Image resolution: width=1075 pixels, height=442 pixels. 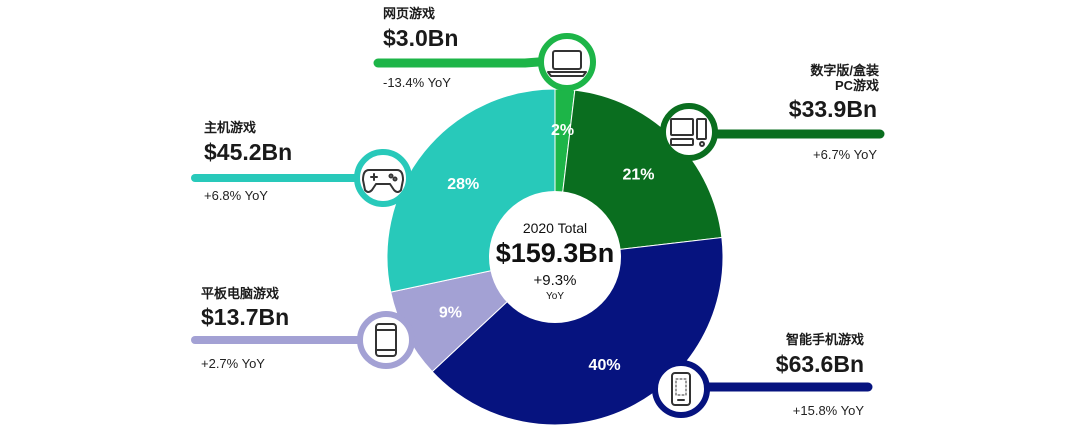 I want to click on donut-hole, so click(x=555, y=257).